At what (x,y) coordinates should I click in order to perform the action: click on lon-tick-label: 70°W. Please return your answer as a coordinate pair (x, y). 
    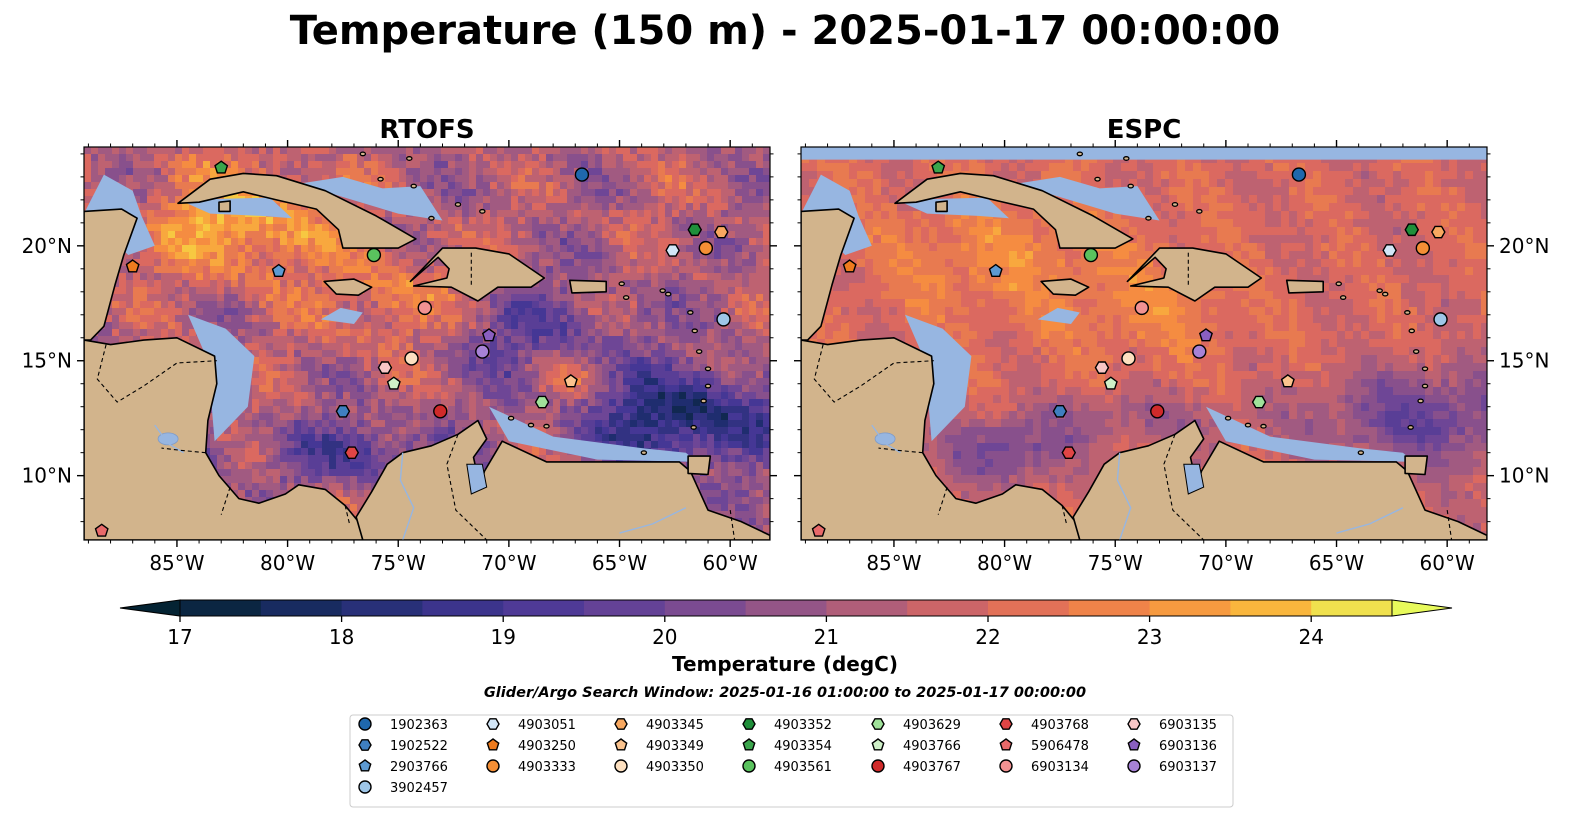
    Looking at the image, I should click on (1225, 563).